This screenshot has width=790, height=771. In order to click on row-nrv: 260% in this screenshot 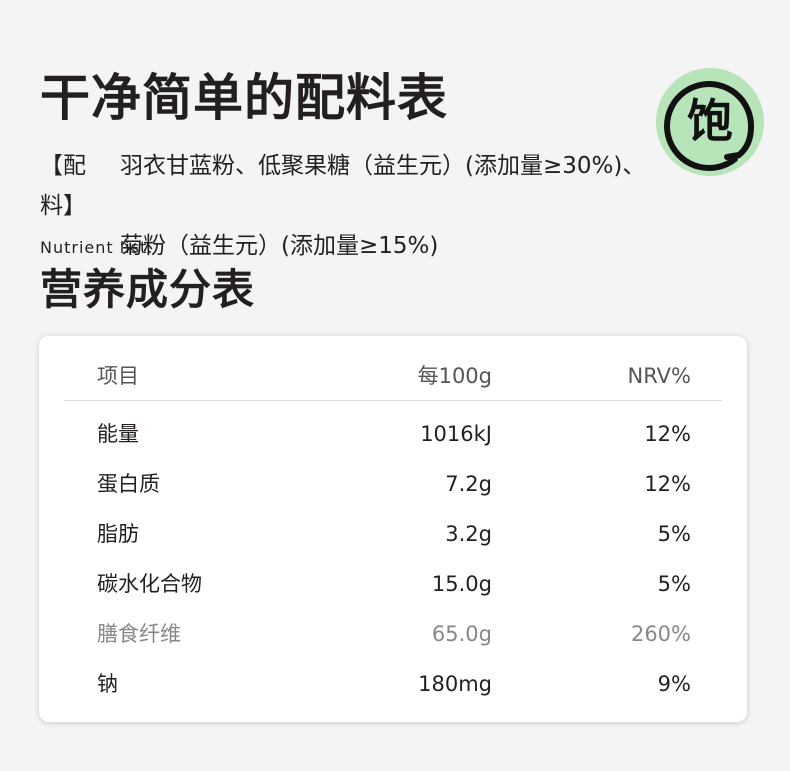, I will do `click(660, 634)`.